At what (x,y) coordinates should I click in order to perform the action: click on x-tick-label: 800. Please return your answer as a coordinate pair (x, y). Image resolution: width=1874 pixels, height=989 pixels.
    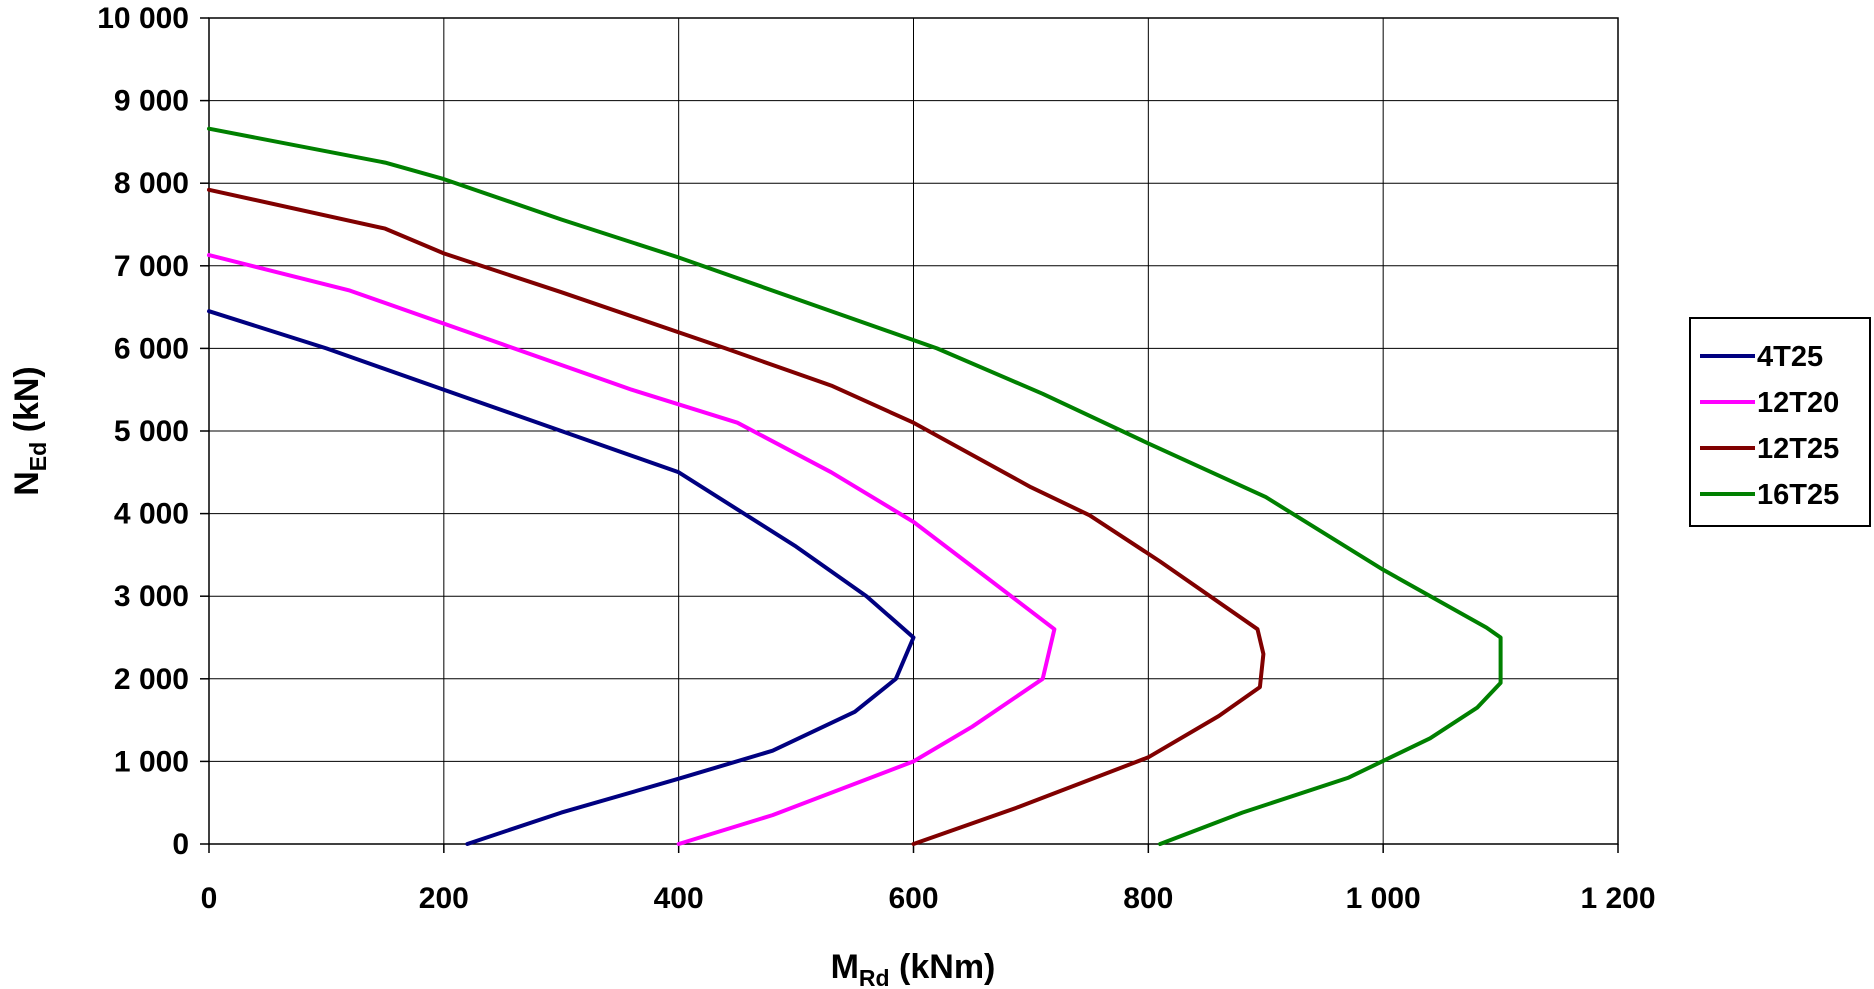
    Looking at the image, I should click on (1148, 898).